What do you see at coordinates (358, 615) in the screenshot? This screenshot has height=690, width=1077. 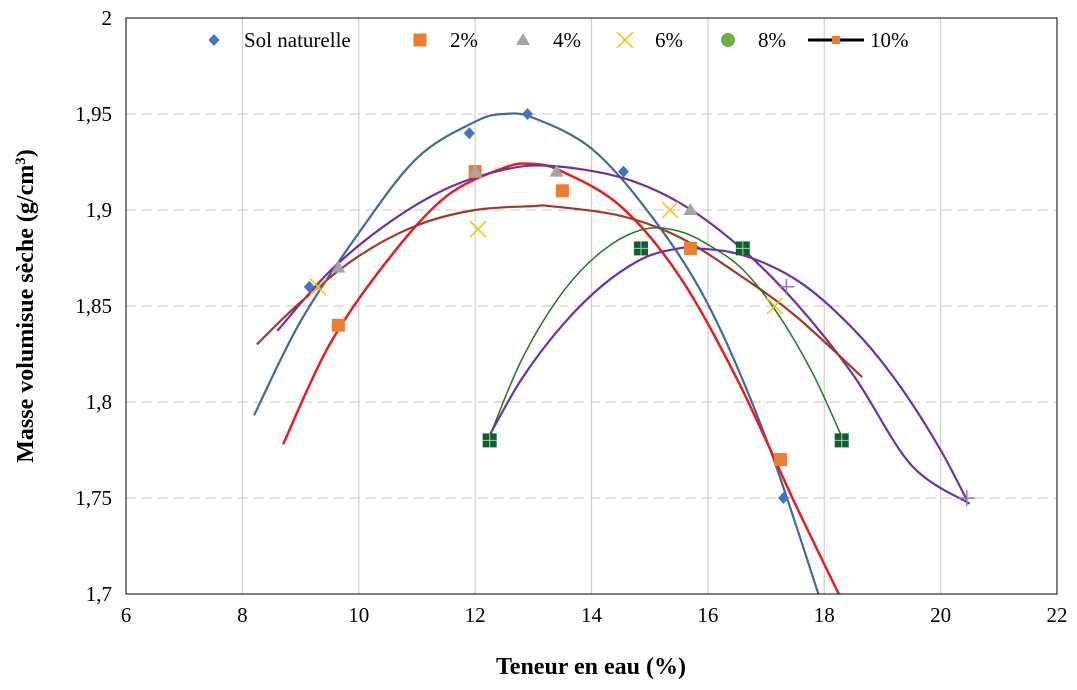 I see `x-tick-label: 10` at bounding box center [358, 615].